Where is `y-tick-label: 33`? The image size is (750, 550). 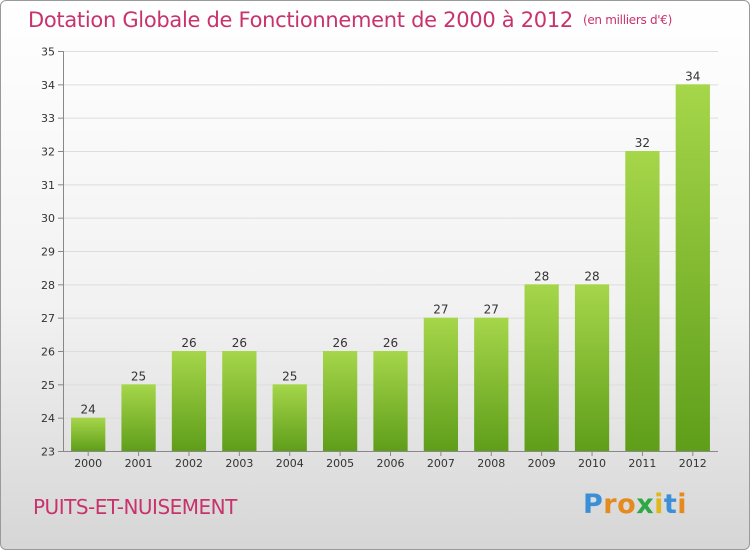 y-tick-label: 33 is located at coordinates (48, 118).